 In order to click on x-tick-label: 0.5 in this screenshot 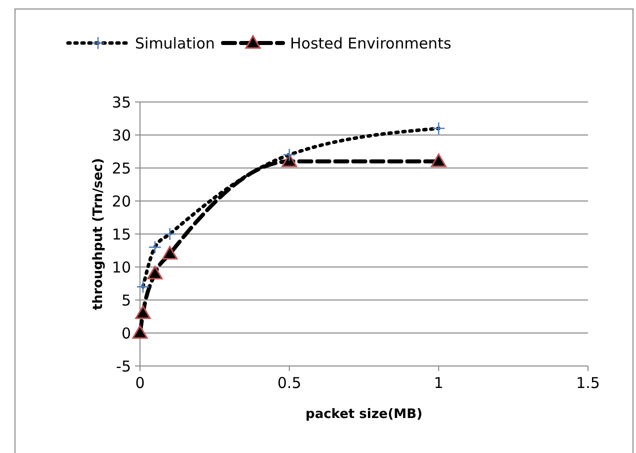, I will do `click(289, 383)`.